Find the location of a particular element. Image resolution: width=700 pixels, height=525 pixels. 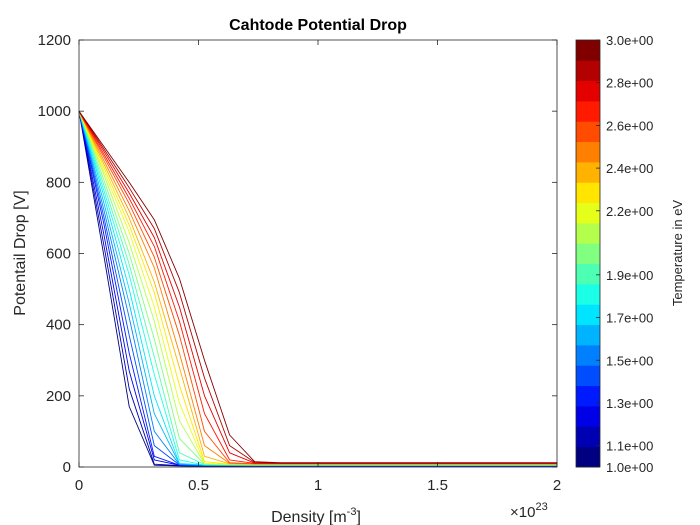

colorbar is located at coordinates (588, 254).